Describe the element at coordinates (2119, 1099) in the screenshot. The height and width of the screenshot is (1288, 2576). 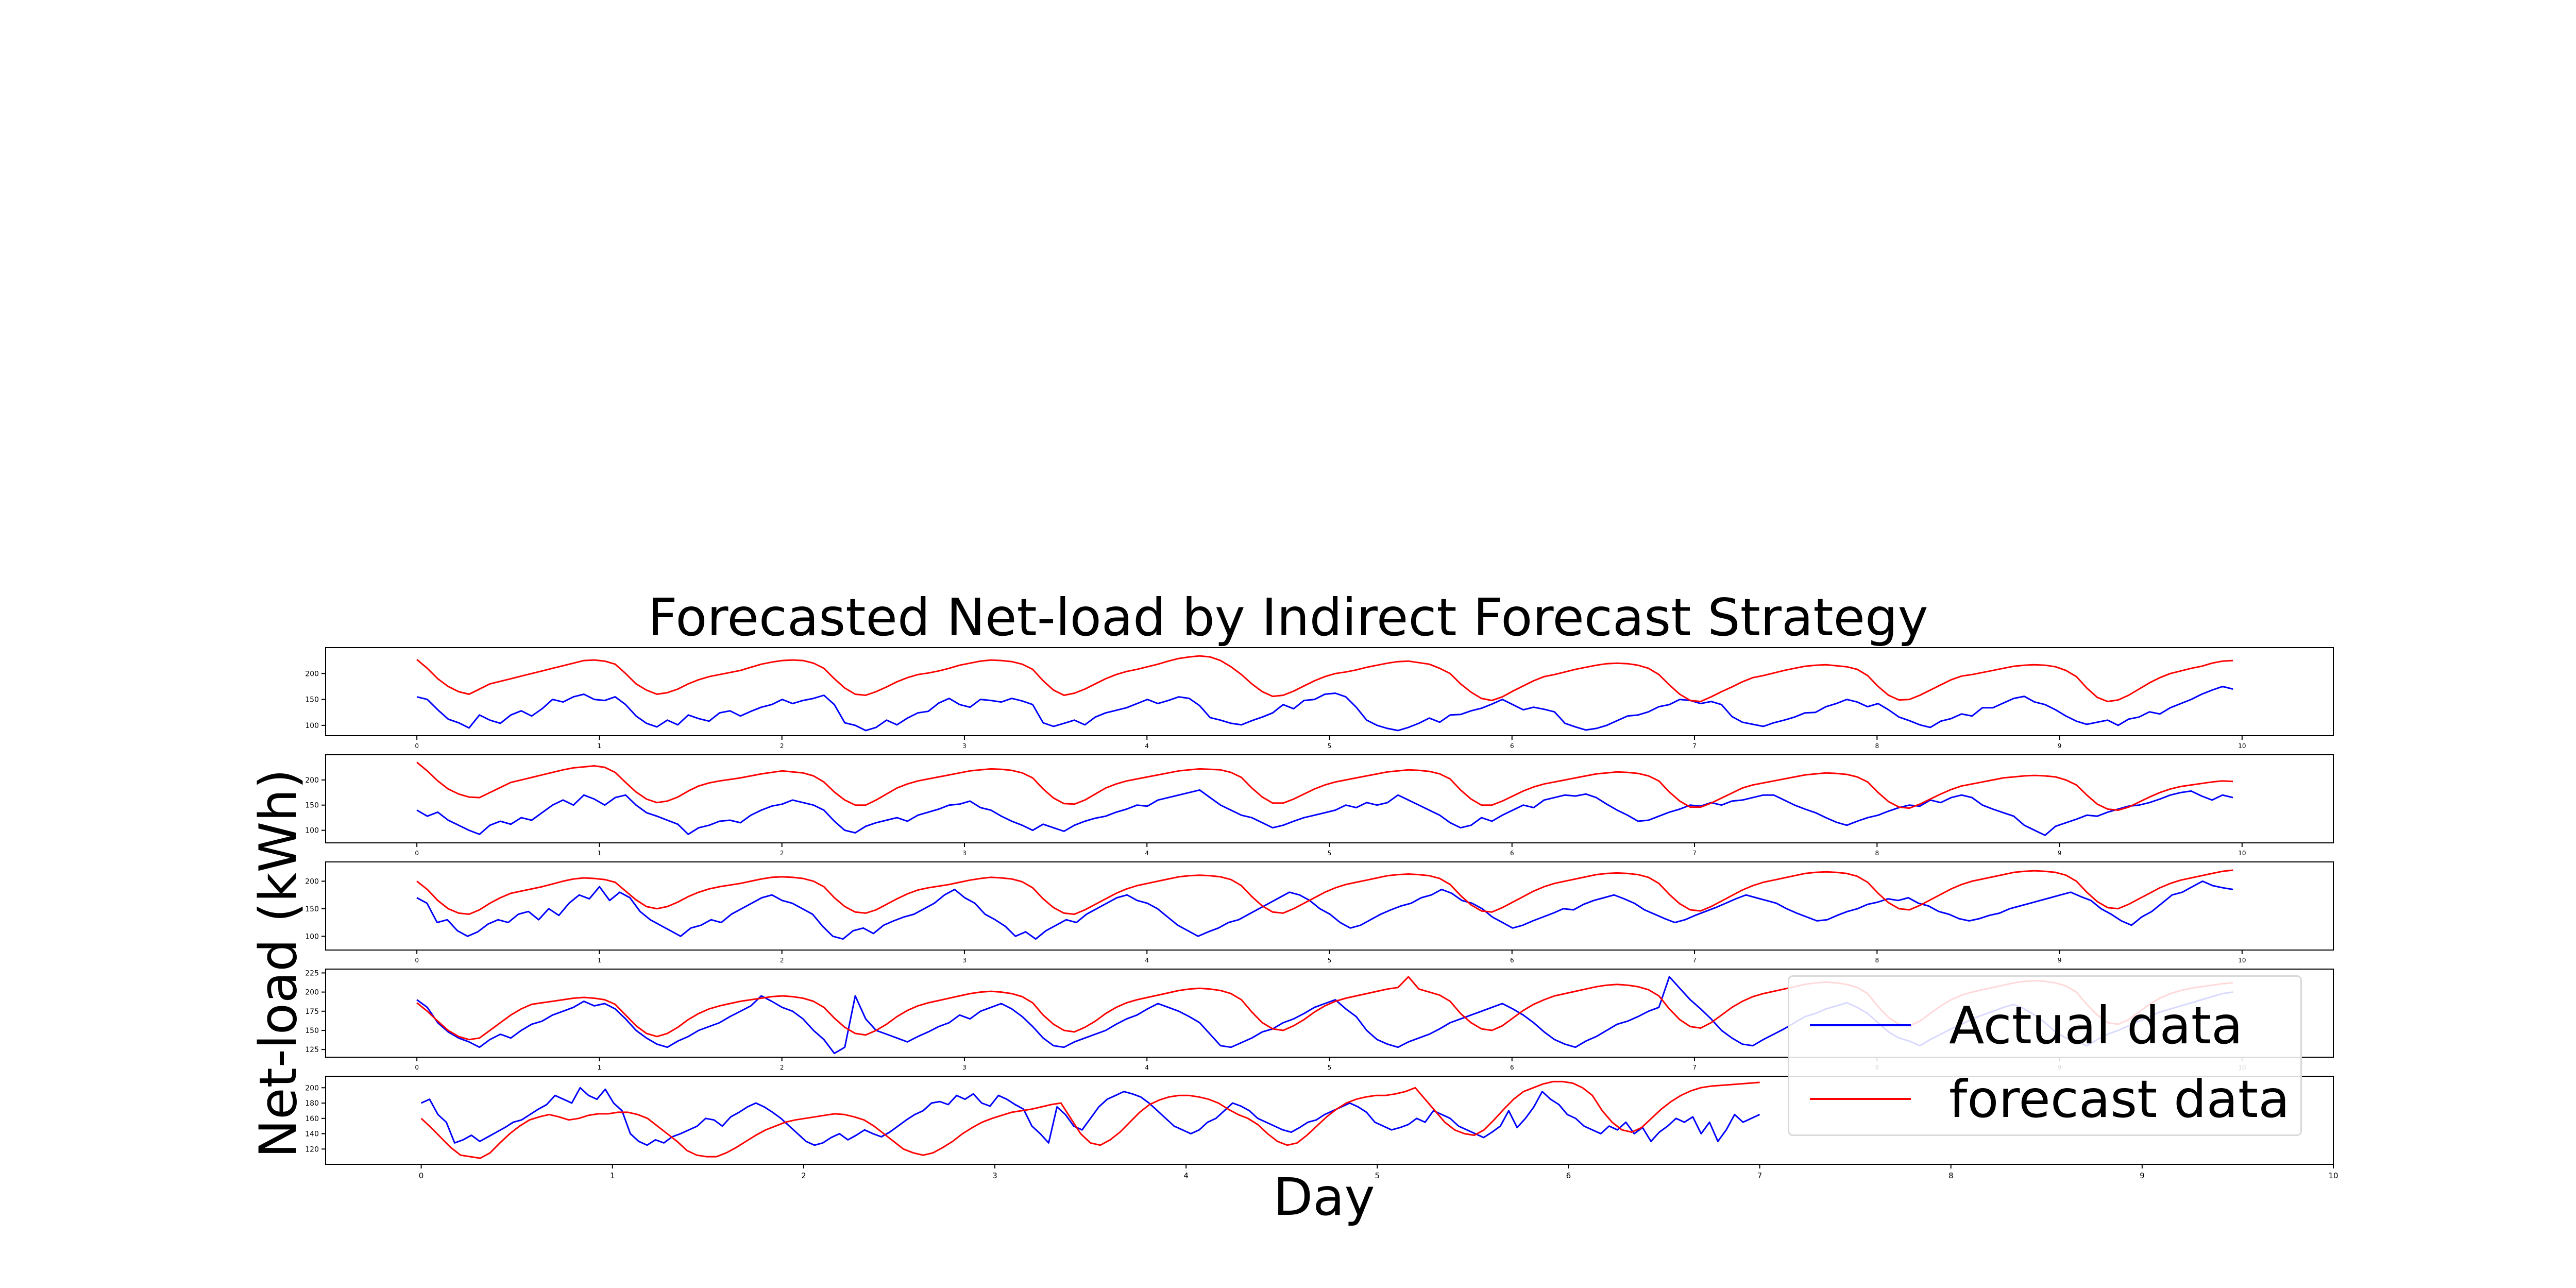
I see `legend-label-forecast: forecast data` at that location.